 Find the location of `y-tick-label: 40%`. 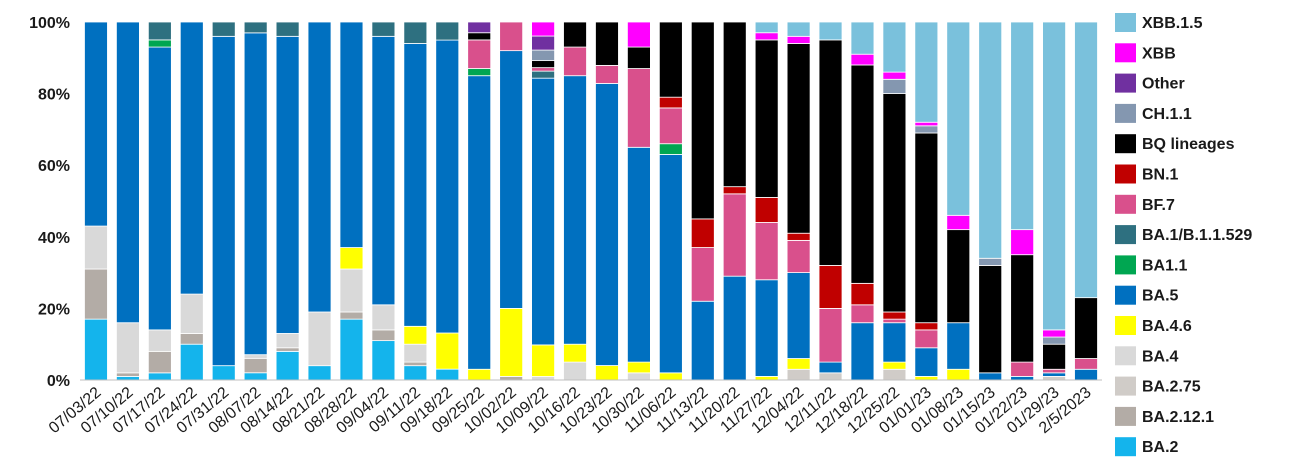

y-tick-label: 40% is located at coordinates (54, 238).